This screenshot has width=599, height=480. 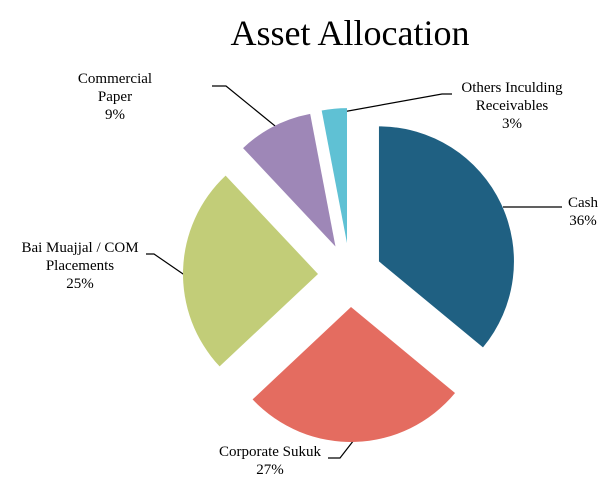 I want to click on category-label: Cash, so click(x=583, y=203).